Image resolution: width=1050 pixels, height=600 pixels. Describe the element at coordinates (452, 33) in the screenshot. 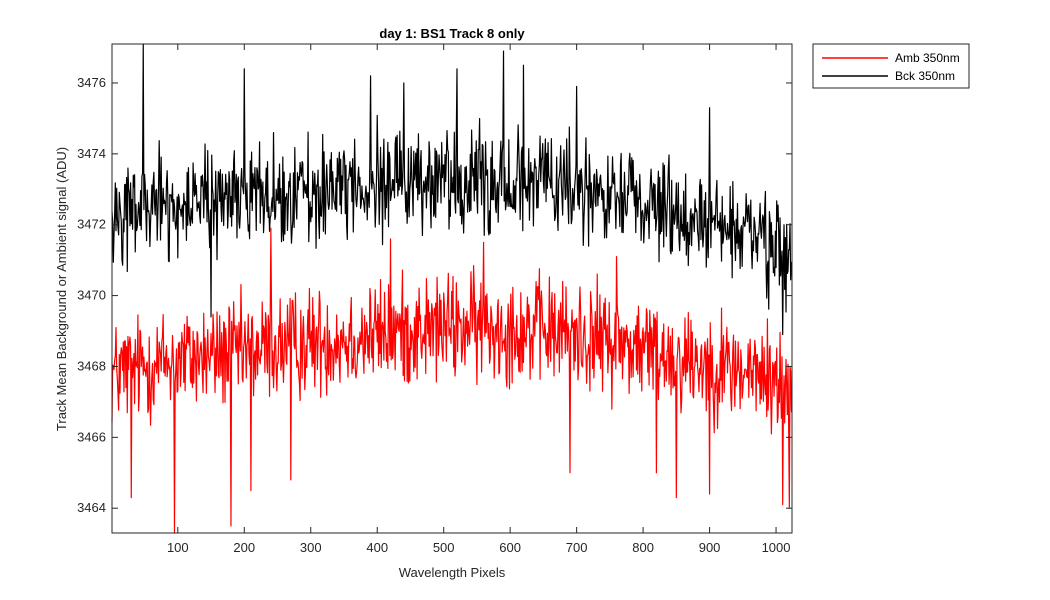

I see `chart-title: day 1: BS1 Track 8 only` at that location.